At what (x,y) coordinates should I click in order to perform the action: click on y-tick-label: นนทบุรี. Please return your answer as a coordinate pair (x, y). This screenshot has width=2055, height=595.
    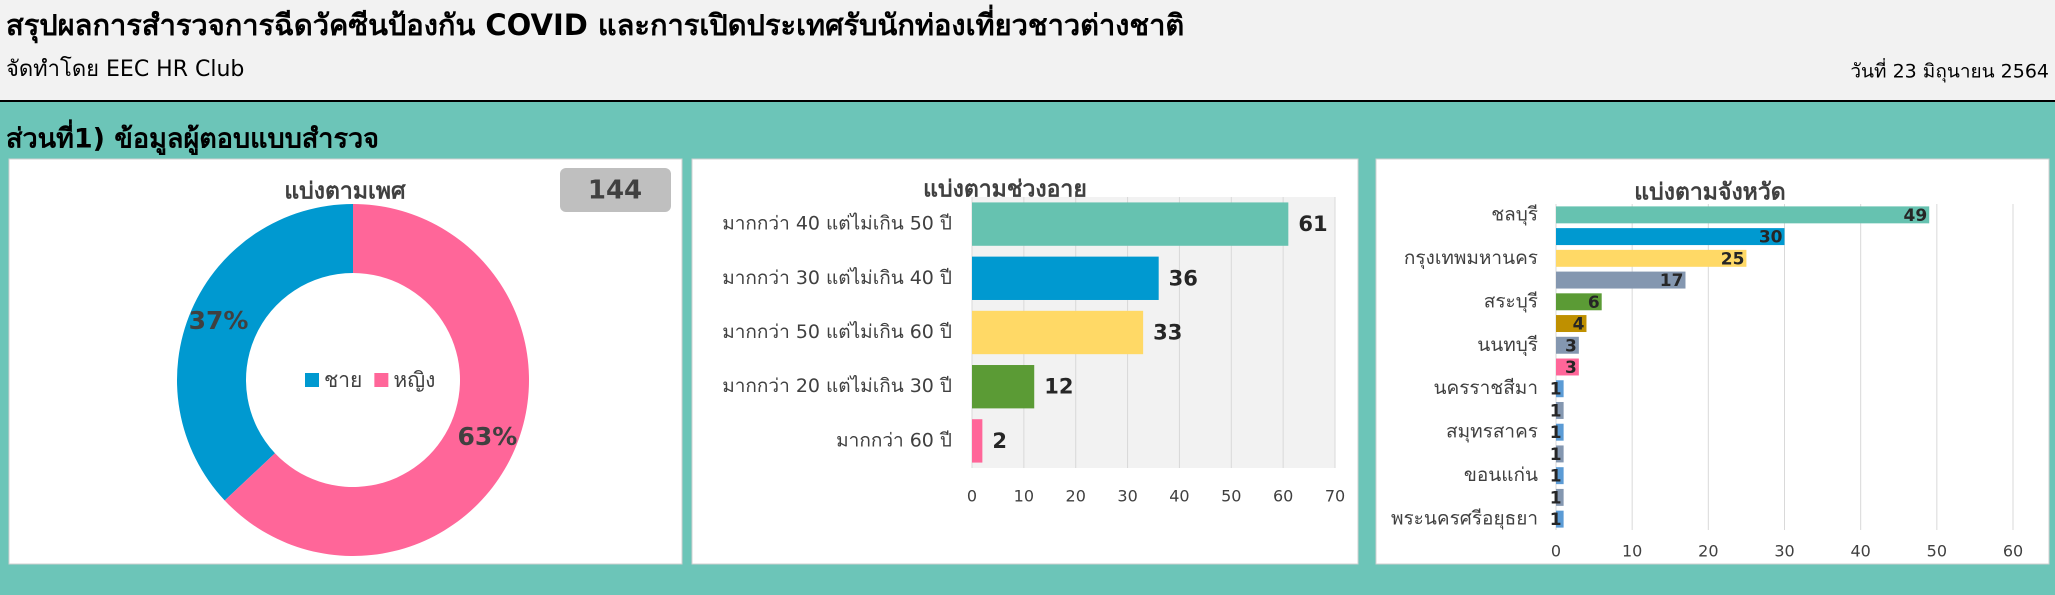
    Looking at the image, I should click on (1507, 345).